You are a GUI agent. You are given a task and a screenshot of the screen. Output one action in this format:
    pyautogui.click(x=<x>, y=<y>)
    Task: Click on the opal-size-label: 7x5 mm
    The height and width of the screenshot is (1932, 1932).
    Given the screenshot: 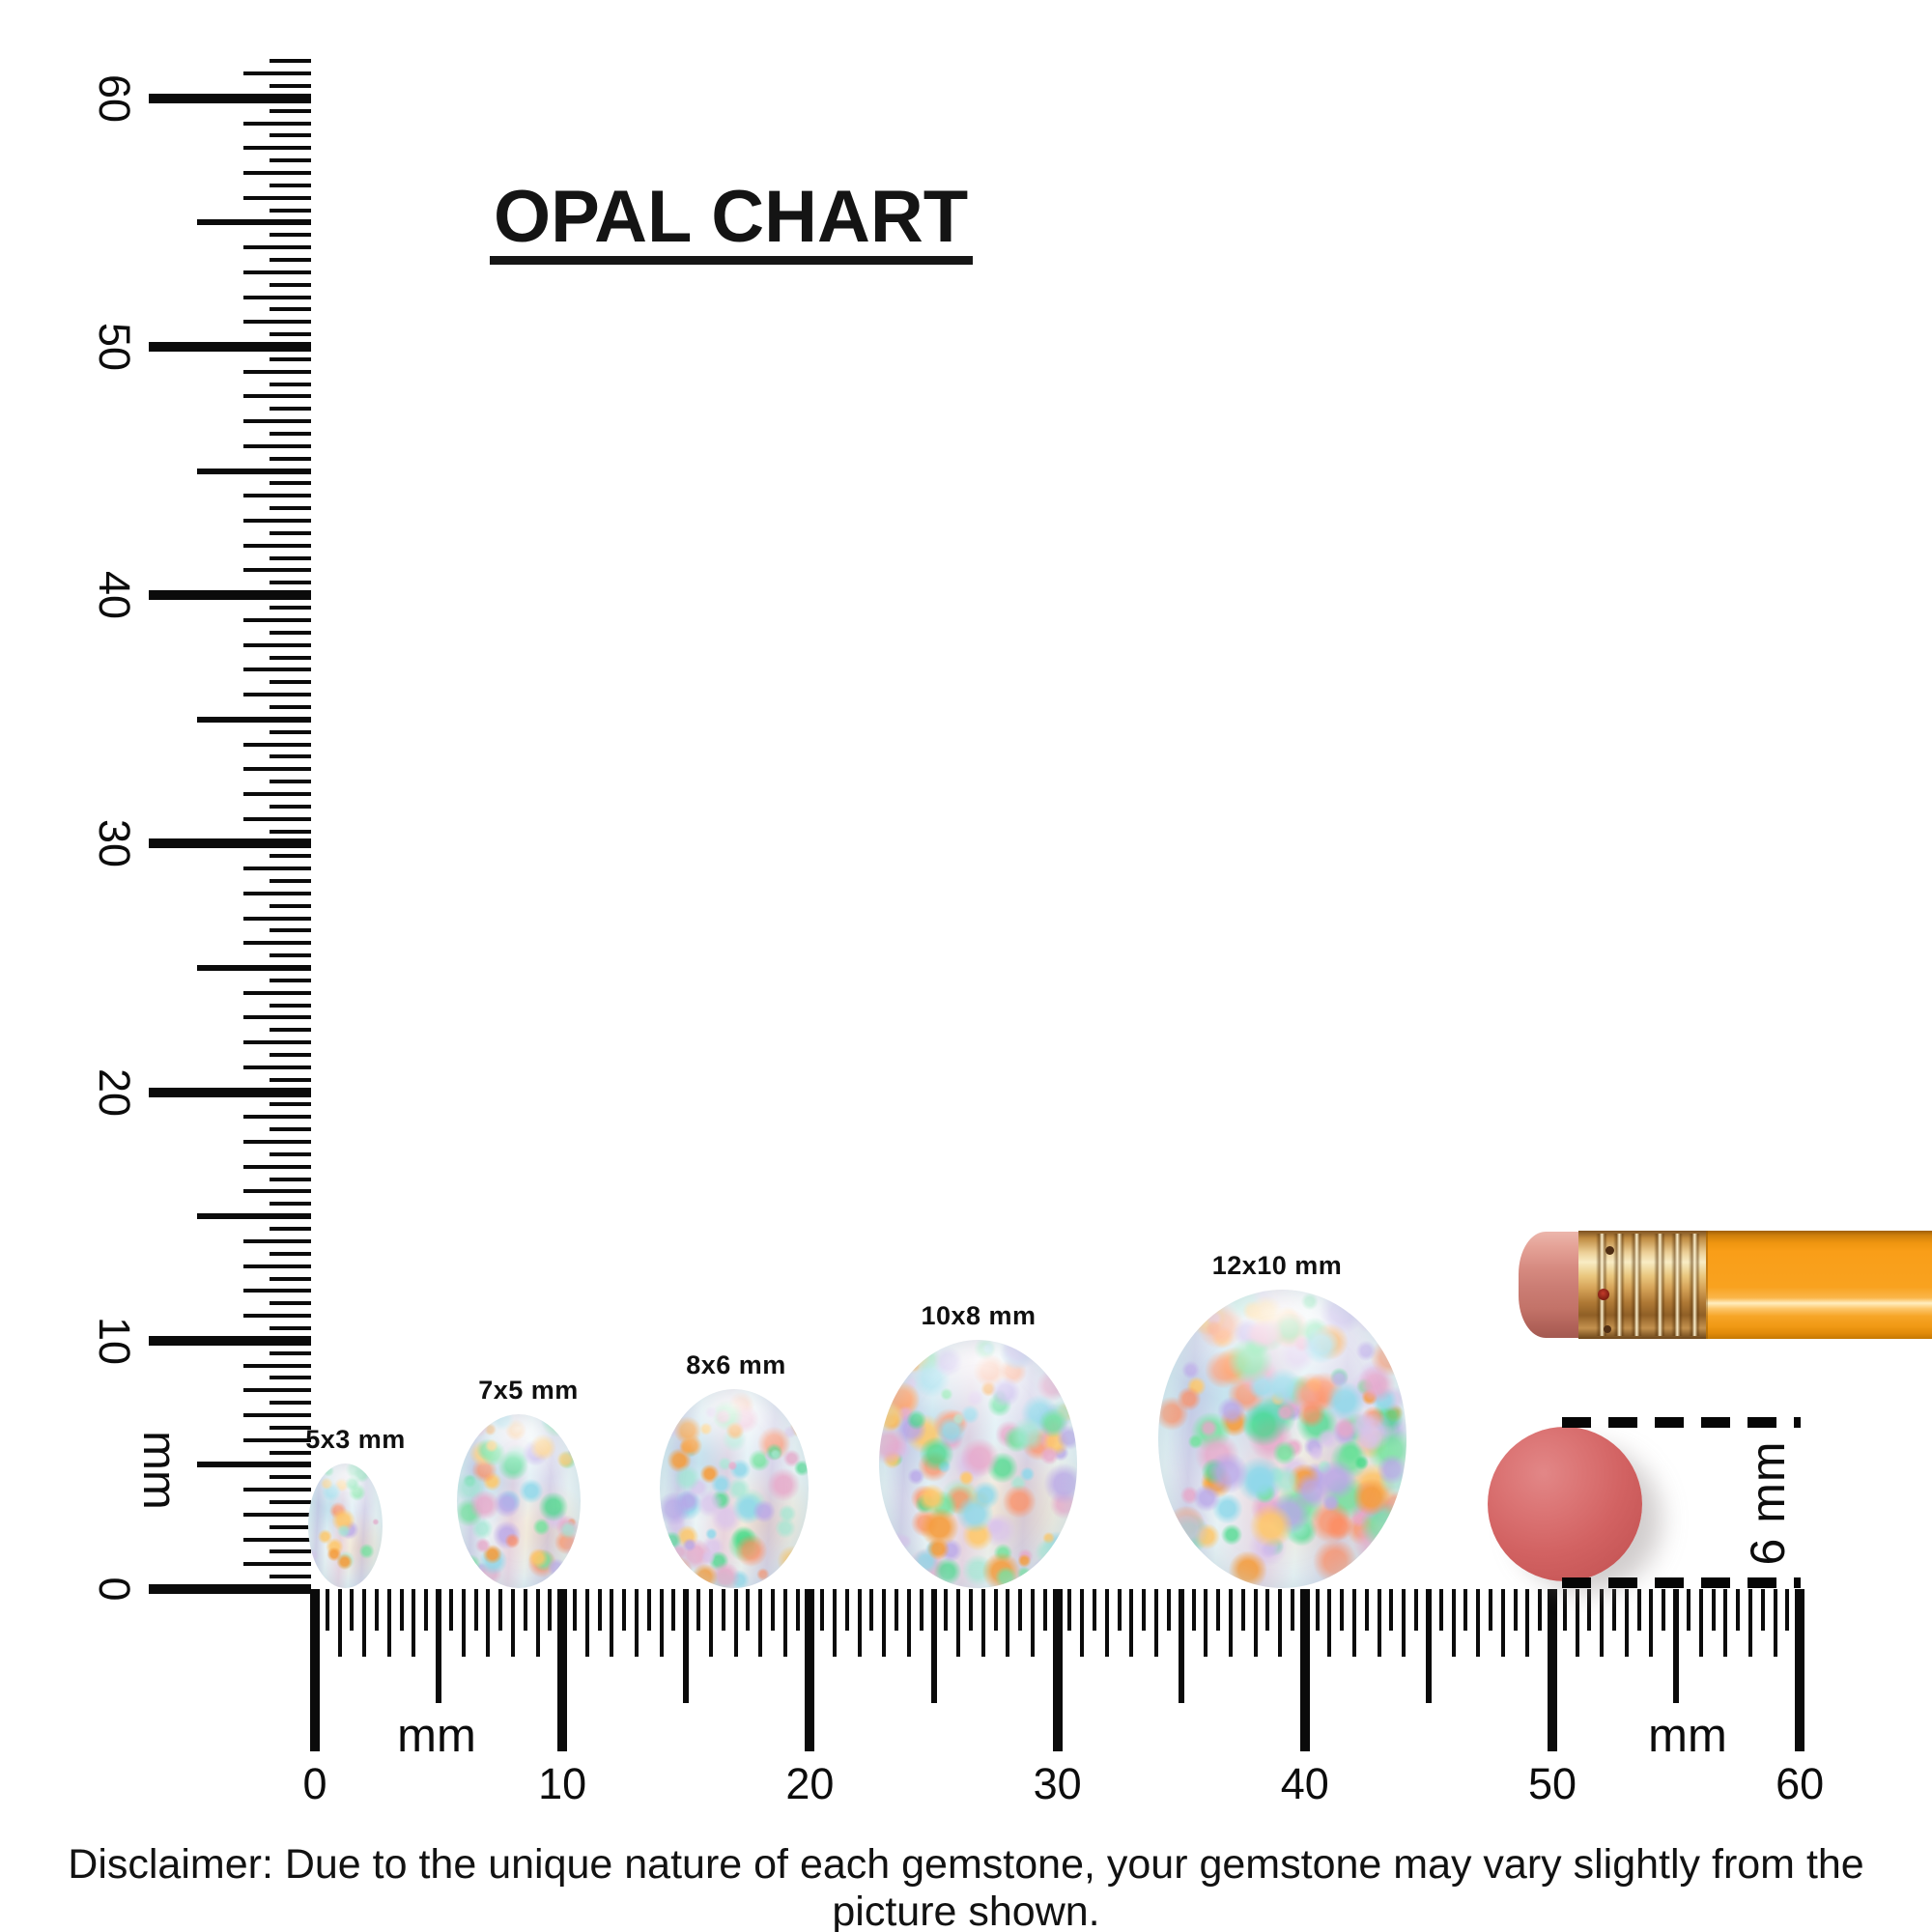 What is the action you would take?
    pyautogui.click(x=528, y=1390)
    